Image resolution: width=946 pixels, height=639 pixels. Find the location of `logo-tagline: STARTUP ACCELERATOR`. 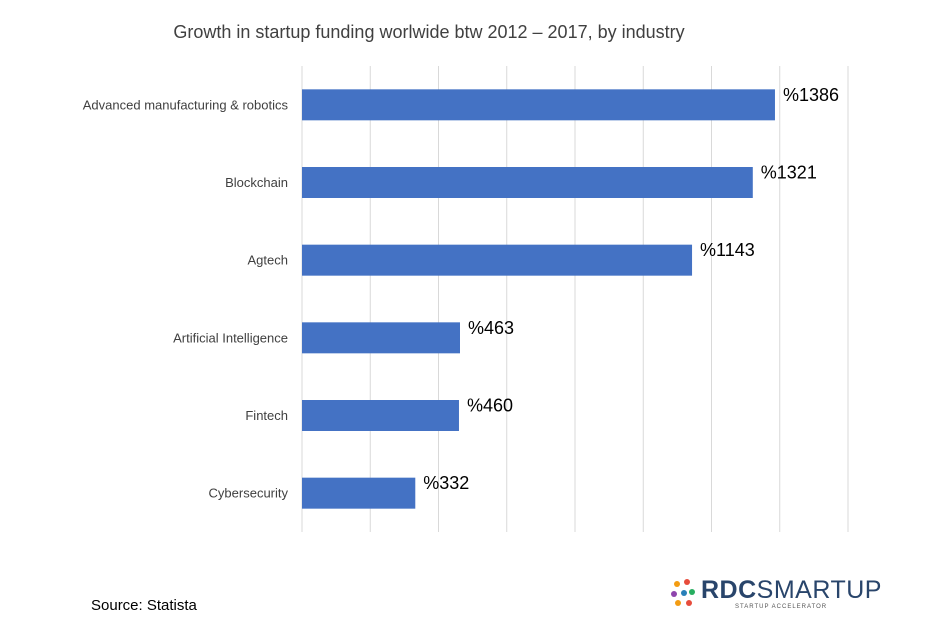

logo-tagline: STARTUP ACCELERATOR is located at coordinates (781, 607).